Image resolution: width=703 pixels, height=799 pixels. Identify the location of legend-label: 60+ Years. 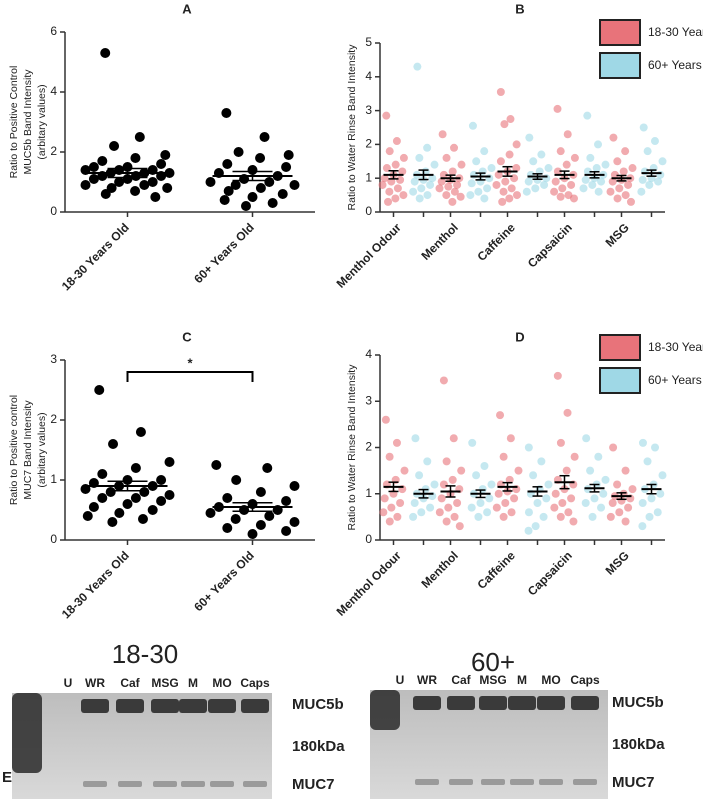
(675, 380).